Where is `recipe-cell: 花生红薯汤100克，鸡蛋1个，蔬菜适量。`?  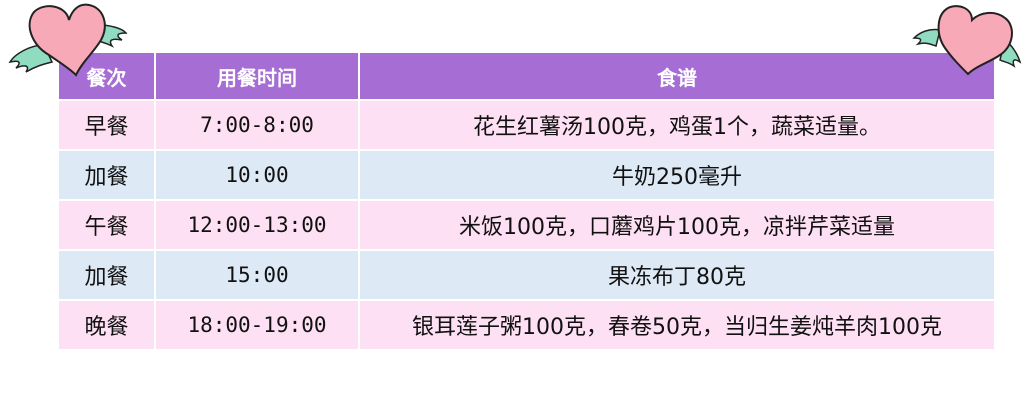 recipe-cell: 花生红薯汤100克，鸡蛋1个，蔬菜适量。 is located at coordinates (678, 126).